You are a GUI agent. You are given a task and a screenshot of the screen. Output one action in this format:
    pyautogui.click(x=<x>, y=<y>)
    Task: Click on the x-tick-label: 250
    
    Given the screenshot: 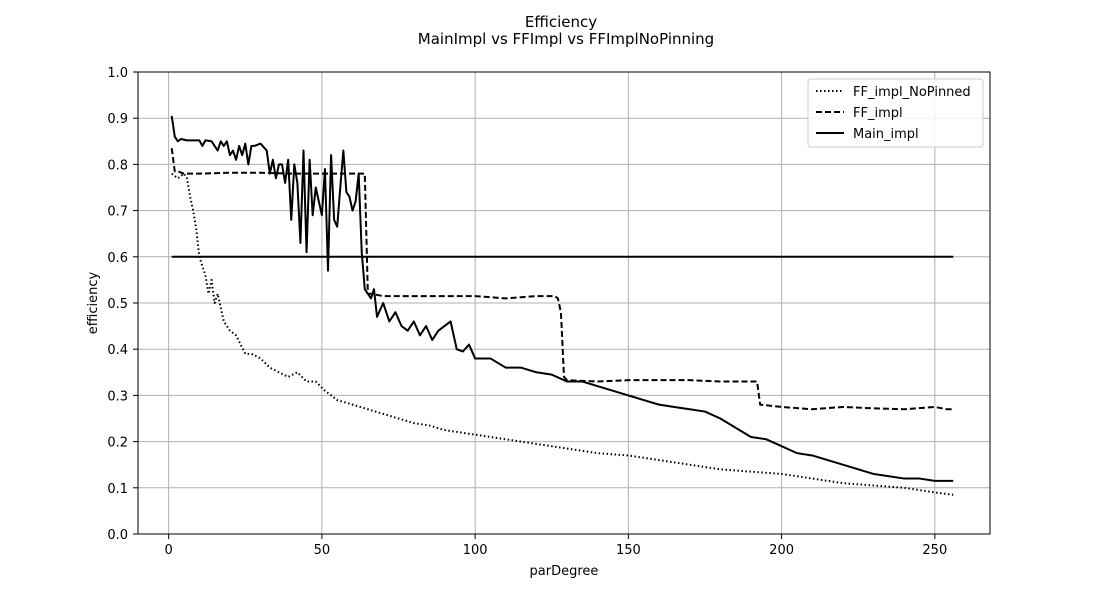 What is the action you would take?
    pyautogui.click(x=934, y=550)
    